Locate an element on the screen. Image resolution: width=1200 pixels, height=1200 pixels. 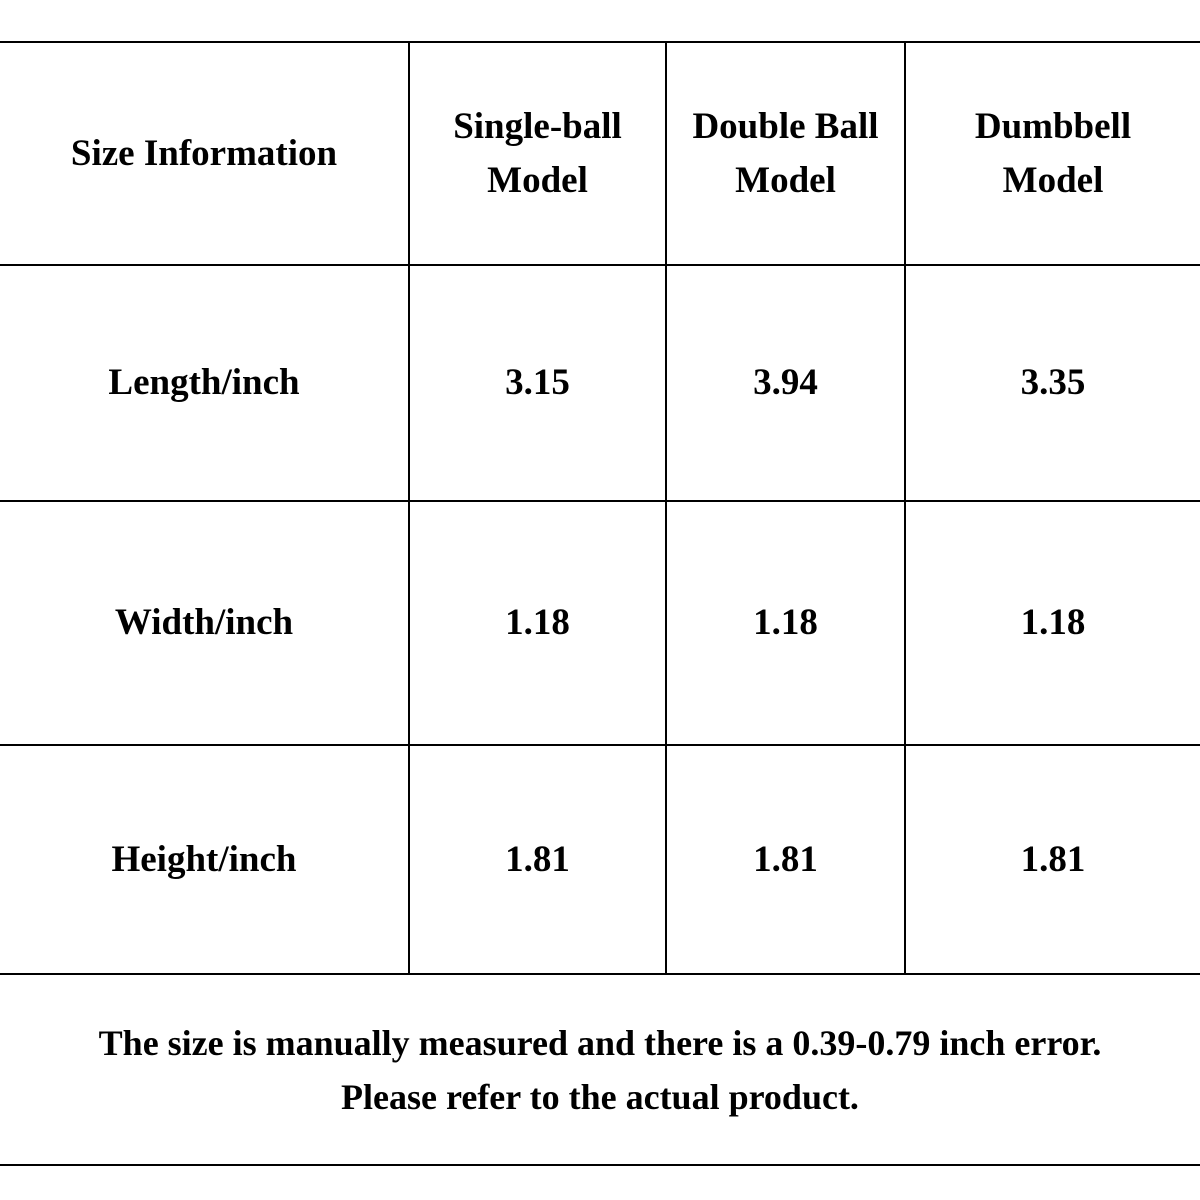
row-label-height: Height/inch is located at coordinates (204, 859).